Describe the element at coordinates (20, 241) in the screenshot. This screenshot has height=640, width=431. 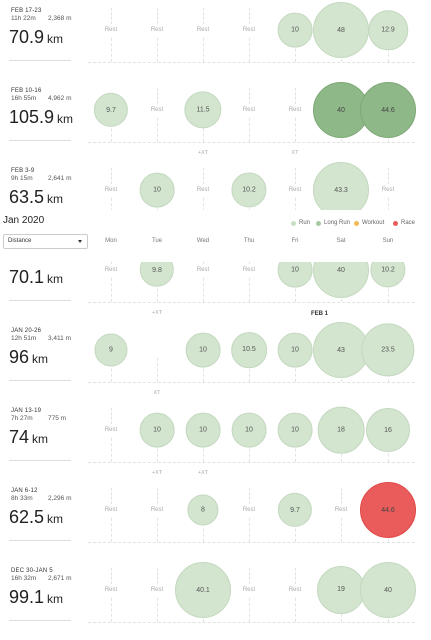
I see `metric-select-value: Distance` at that location.